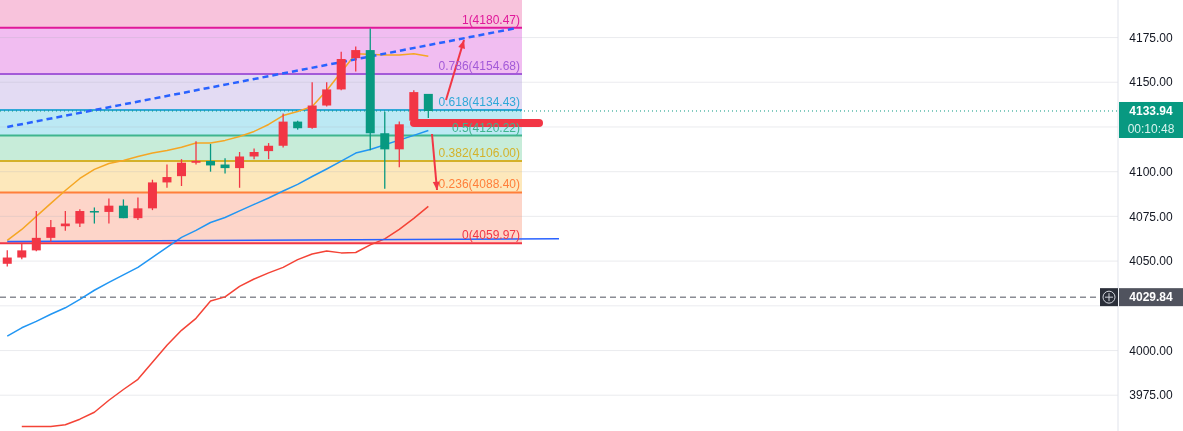  Describe the element at coordinates (1151, 171) in the screenshot. I see `y-tick-label: 4100.00` at that location.